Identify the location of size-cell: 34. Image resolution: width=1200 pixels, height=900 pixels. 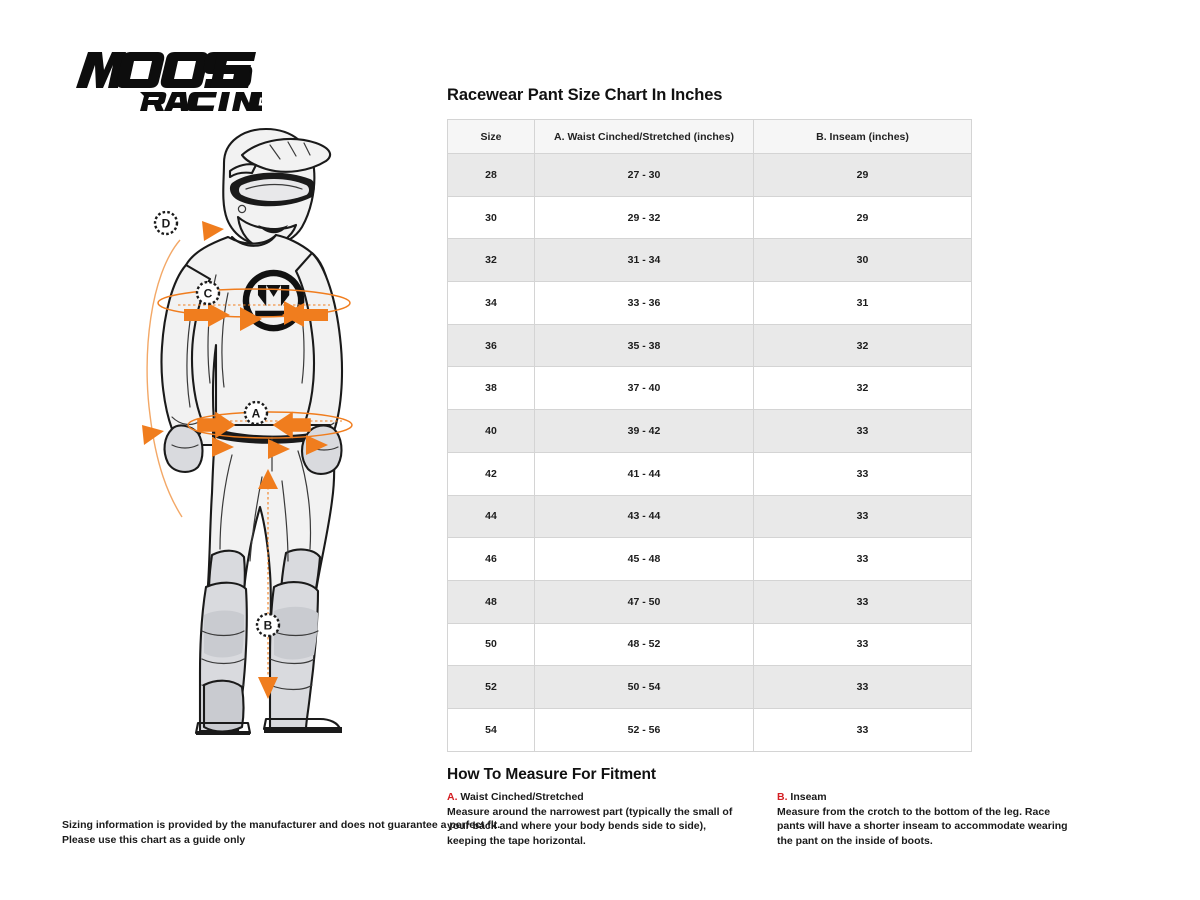
(491, 303).